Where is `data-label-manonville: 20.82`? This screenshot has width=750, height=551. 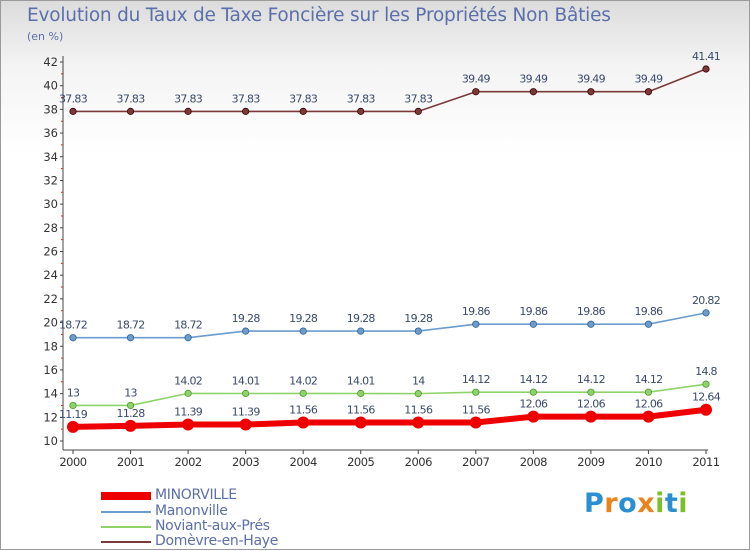
data-label-manonville: 20.82 is located at coordinates (706, 300).